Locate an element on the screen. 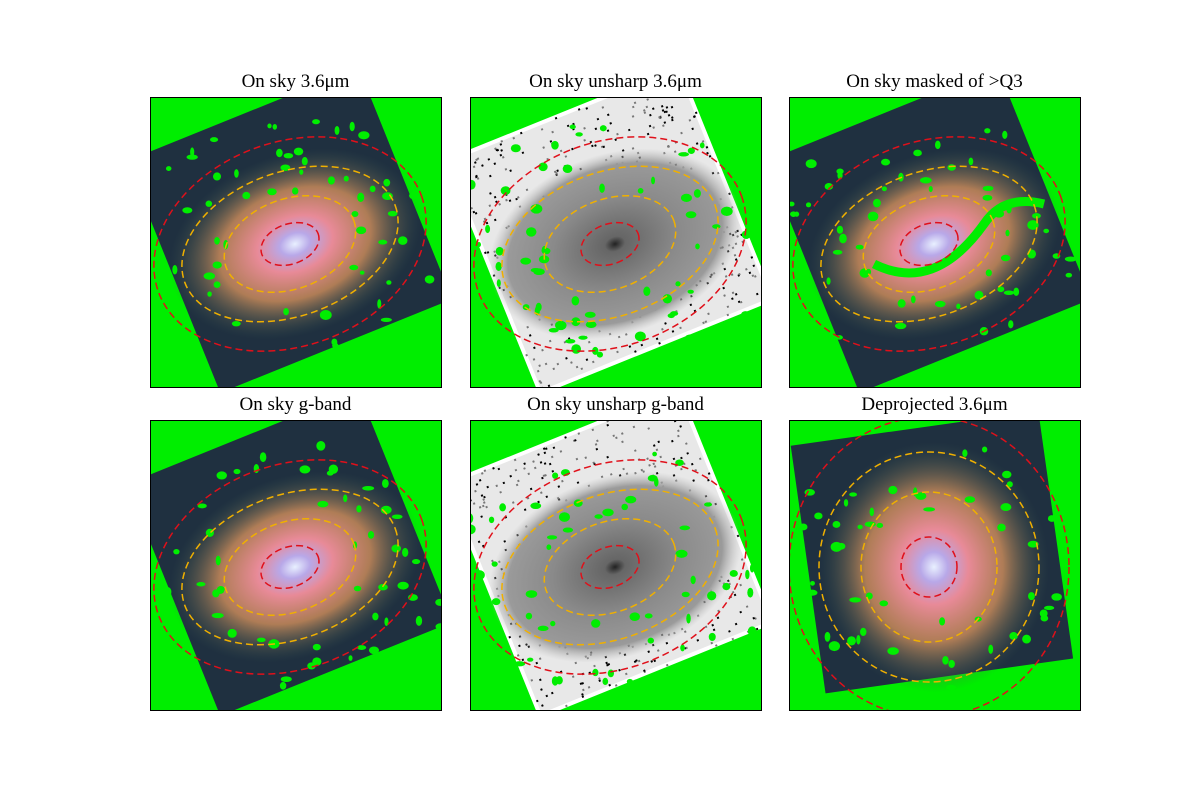 This screenshot has height=805, width=1200. panel-frame is located at coordinates (296, 565).